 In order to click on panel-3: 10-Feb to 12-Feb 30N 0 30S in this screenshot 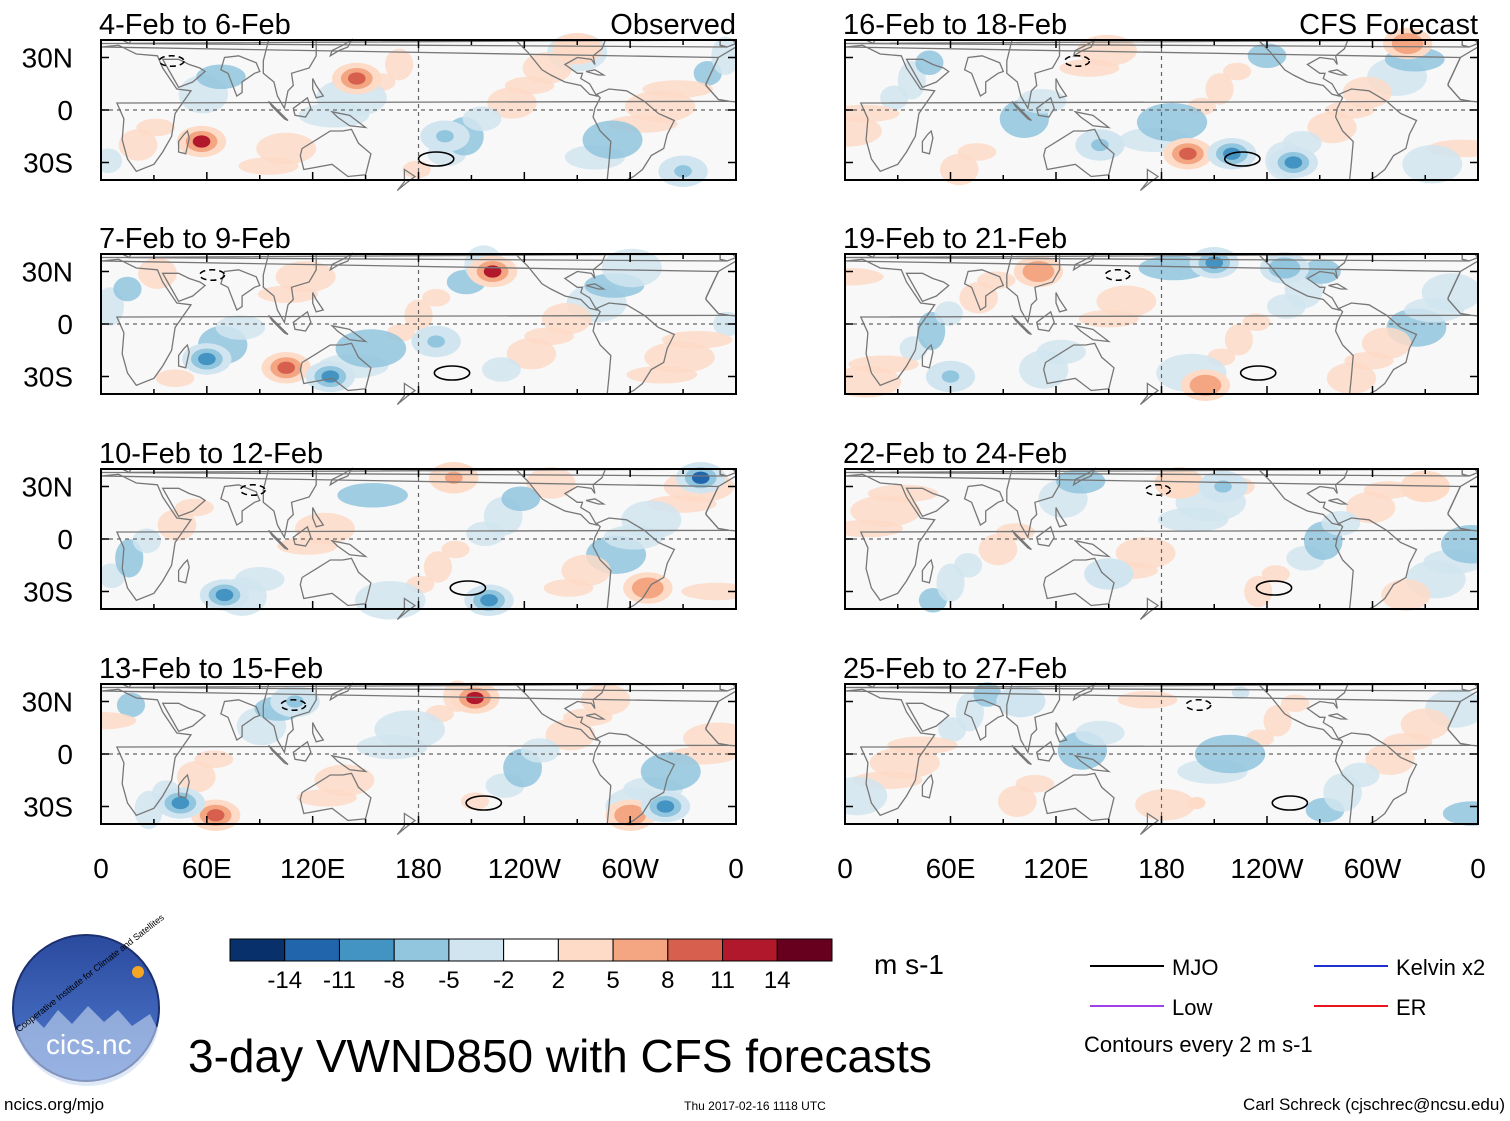, I will do `click(394, 529)`.